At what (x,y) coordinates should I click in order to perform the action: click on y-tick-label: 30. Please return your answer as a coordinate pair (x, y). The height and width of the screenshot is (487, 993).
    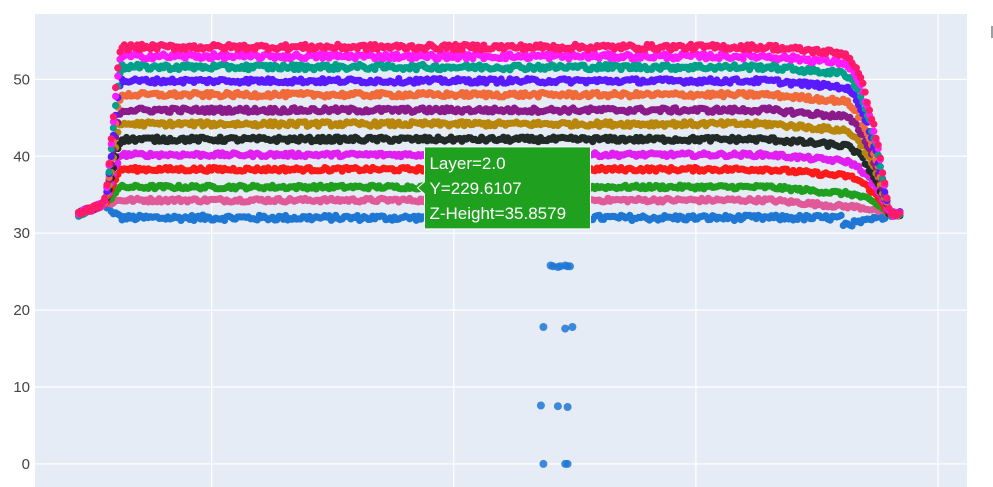
    Looking at the image, I should click on (21, 233).